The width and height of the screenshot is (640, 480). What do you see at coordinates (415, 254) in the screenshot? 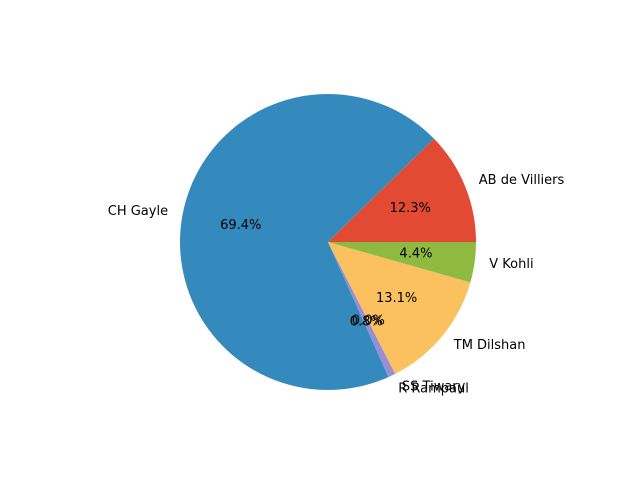
I see `slice-percent-v-kohli: 4.4%` at bounding box center [415, 254].